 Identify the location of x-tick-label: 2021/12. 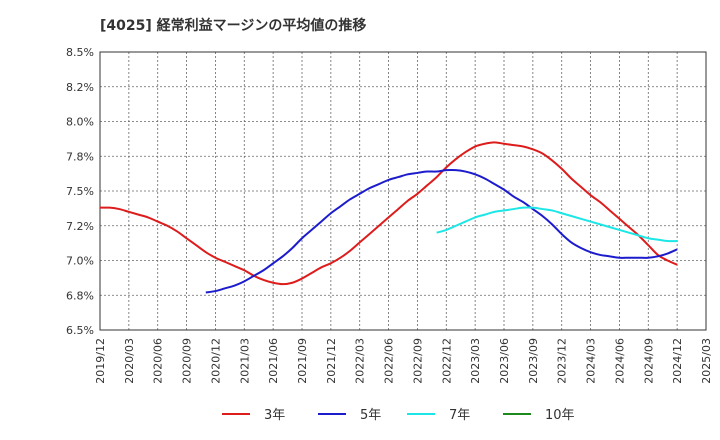
(331, 361).